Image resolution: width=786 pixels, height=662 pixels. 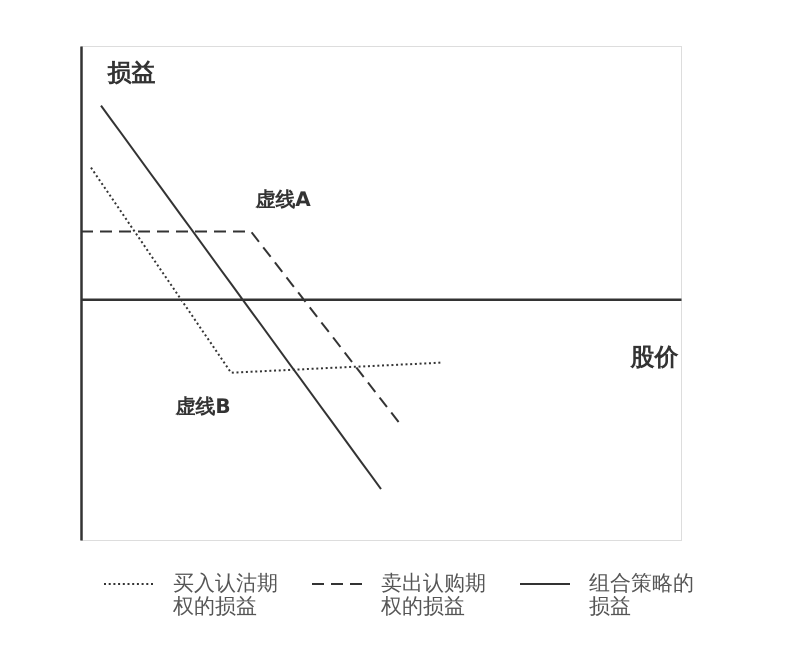 I want to click on annotation: 虚线A, so click(x=283, y=199).